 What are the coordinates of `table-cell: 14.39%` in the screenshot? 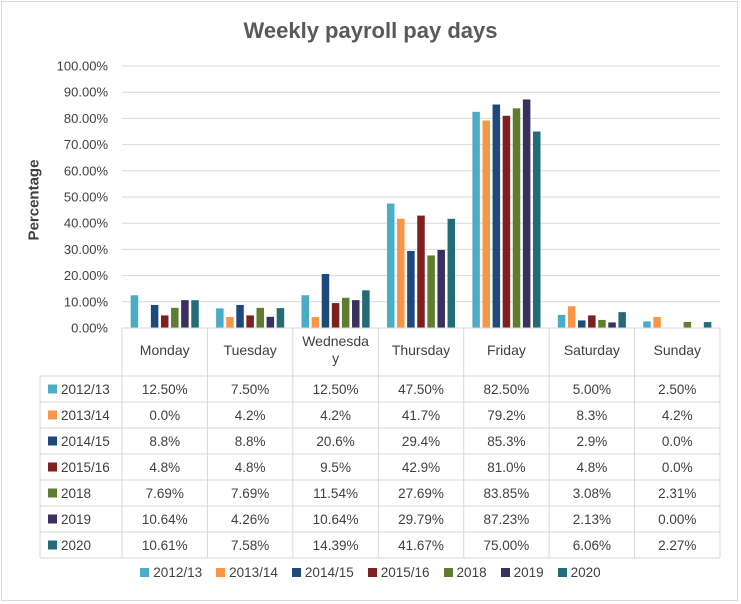 It's located at (336, 545).